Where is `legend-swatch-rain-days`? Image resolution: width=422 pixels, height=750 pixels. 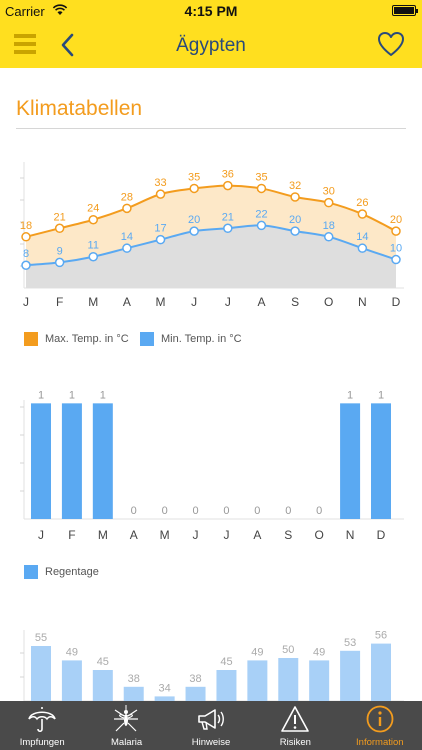
legend-swatch-rain-days is located at coordinates (31, 572).